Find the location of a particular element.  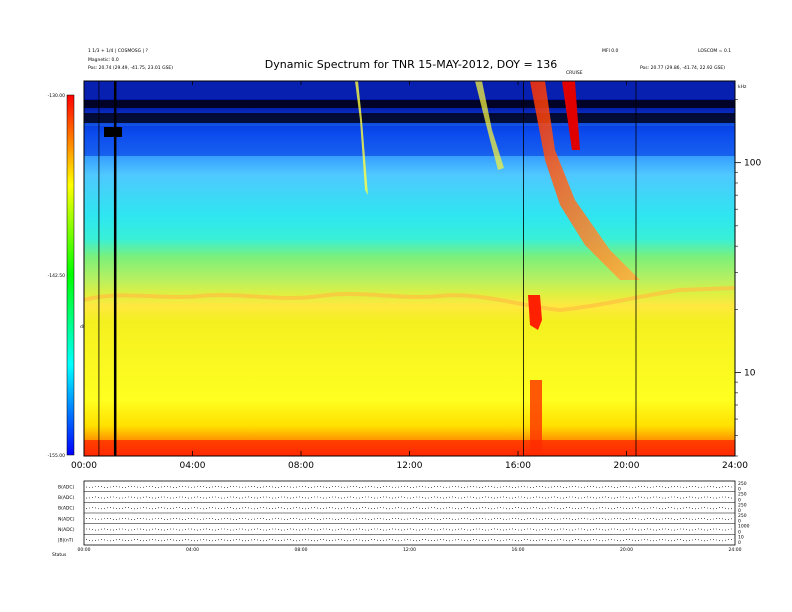

y-tick-label: 10 is located at coordinates (750, 373).